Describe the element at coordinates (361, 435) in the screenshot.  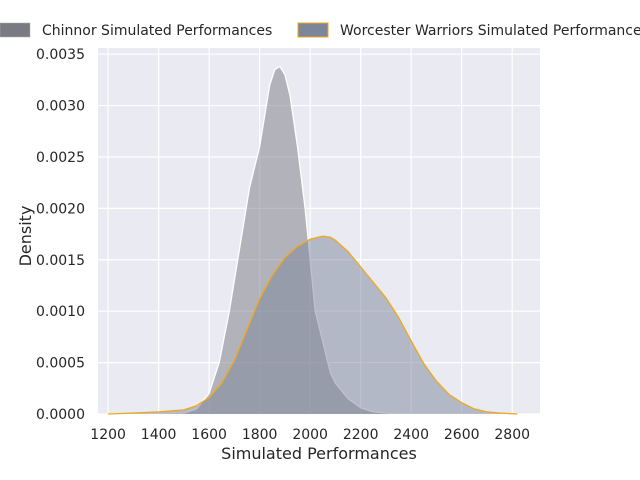
I see `x-tick-label: 2200` at that location.